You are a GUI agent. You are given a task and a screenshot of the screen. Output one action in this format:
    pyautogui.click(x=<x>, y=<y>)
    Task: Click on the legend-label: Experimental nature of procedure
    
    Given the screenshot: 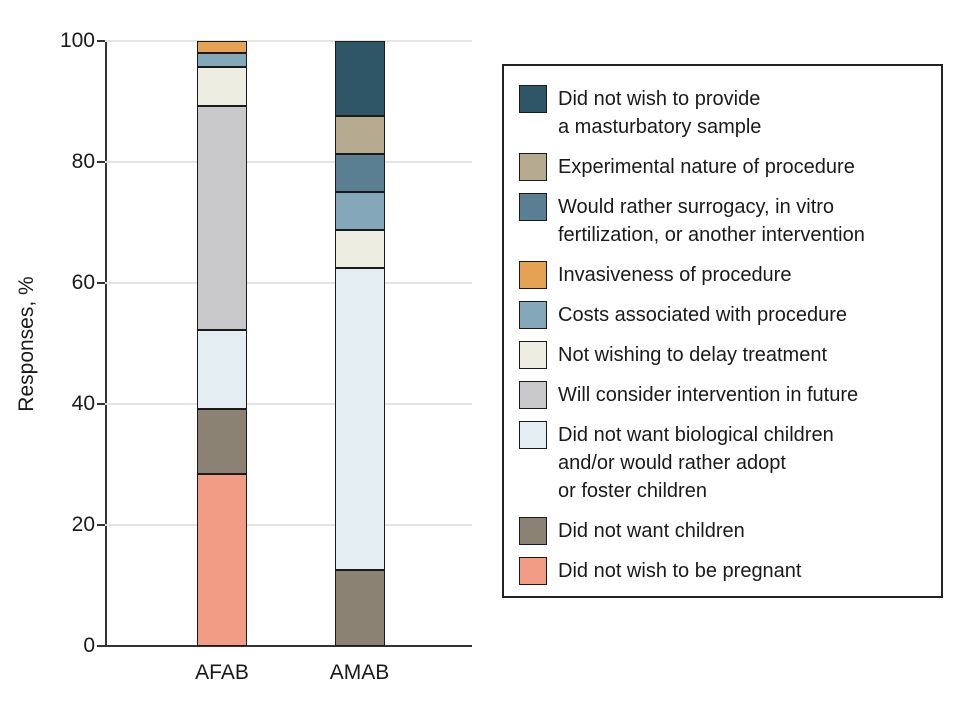 What is the action you would take?
    pyautogui.click(x=706, y=167)
    